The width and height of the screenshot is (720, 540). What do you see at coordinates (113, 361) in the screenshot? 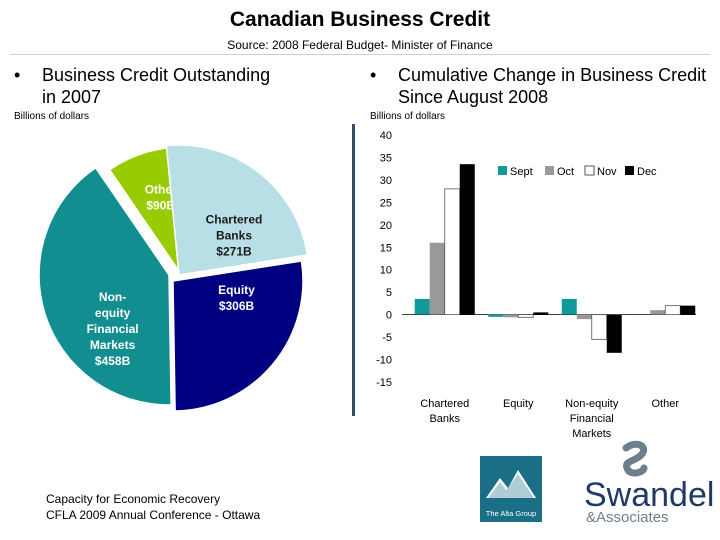
I see `pie-label-nonequity: $458B` at bounding box center [113, 361].